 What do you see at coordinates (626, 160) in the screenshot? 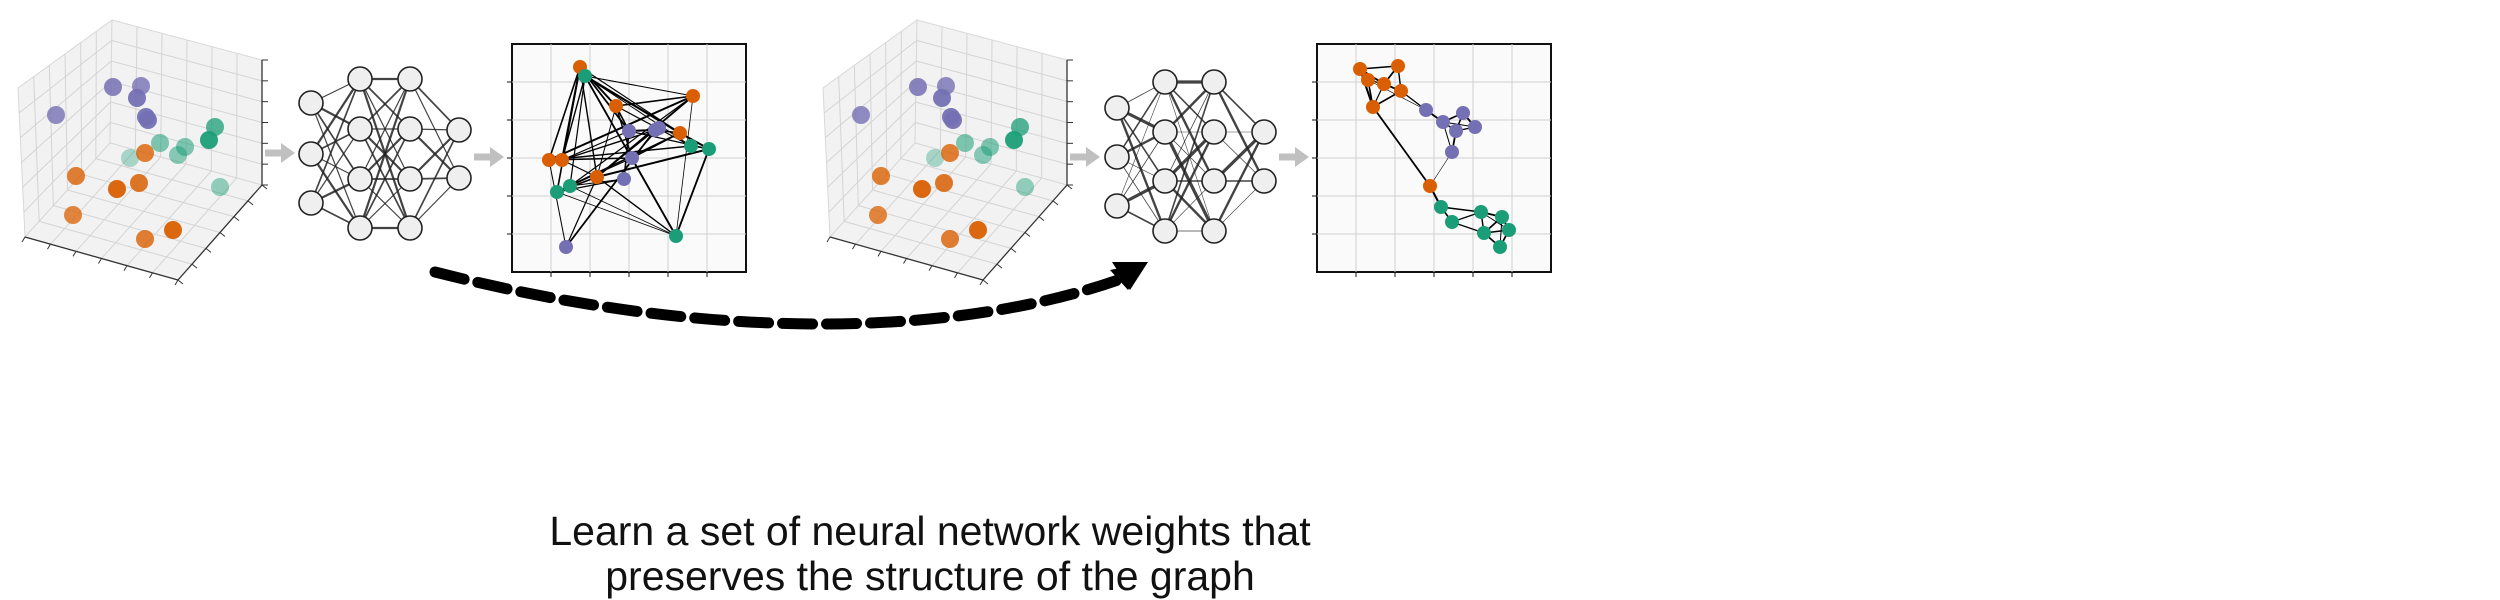
I see `graph-embedding-panel-before` at bounding box center [626, 160].